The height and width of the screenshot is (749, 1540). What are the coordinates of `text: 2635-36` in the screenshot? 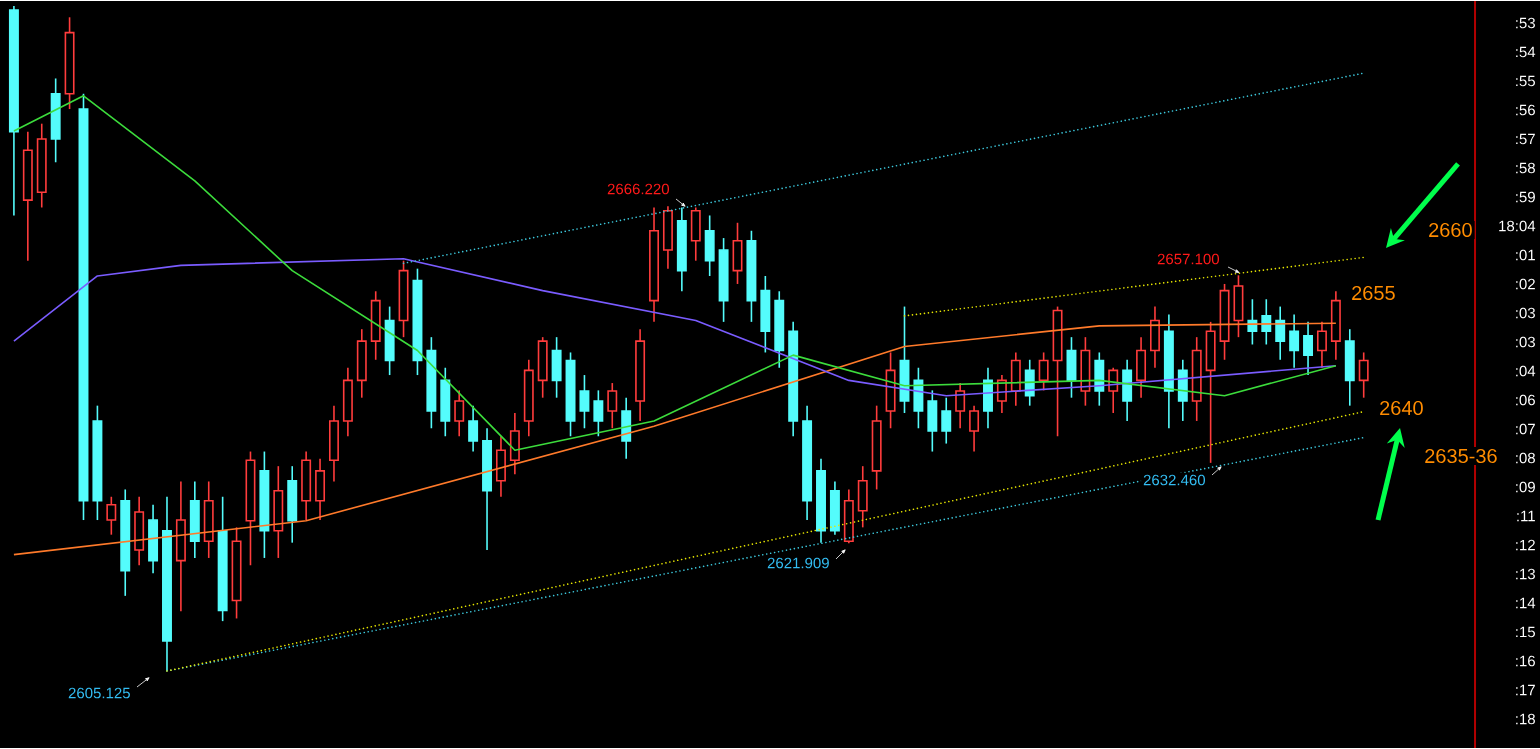 It's located at (1461, 456).